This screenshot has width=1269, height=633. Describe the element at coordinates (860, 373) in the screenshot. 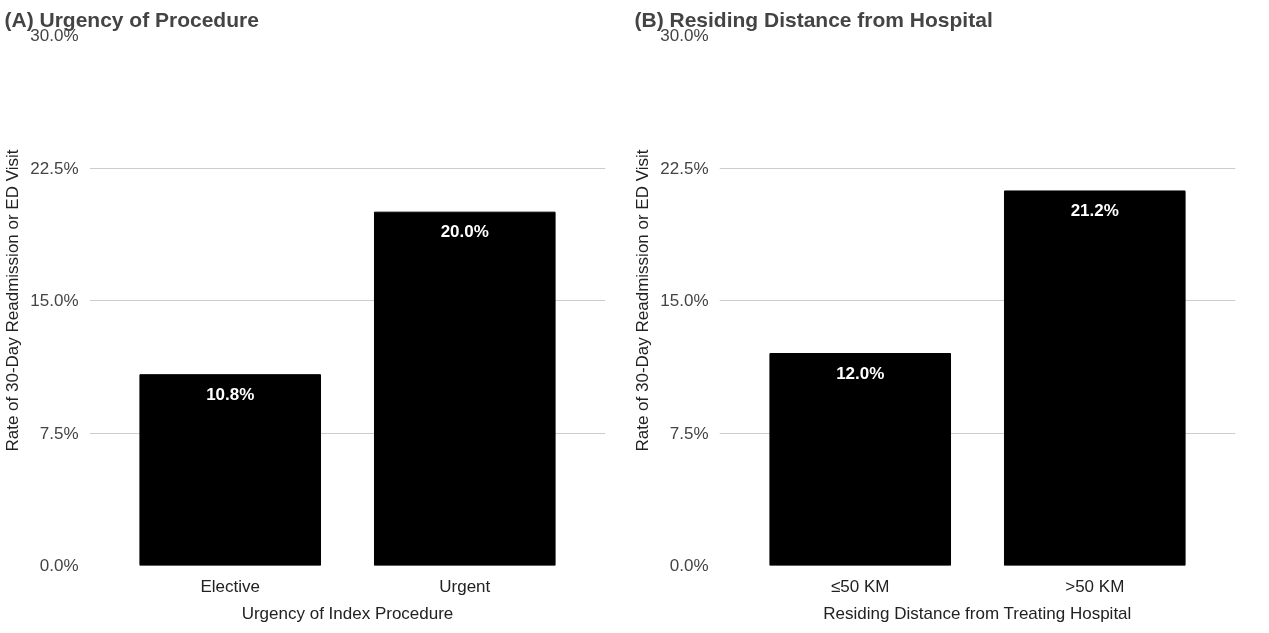

I see `data-label: 12.0%` at that location.